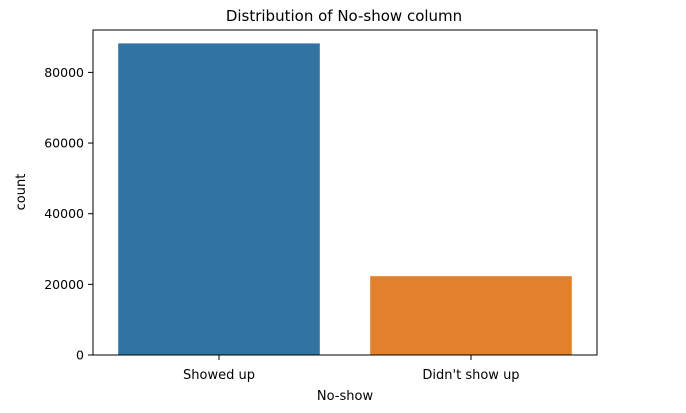 Image resolution: width=686 pixels, height=413 pixels. Describe the element at coordinates (64, 143) in the screenshot. I see `y-tick-label: 60000` at that location.